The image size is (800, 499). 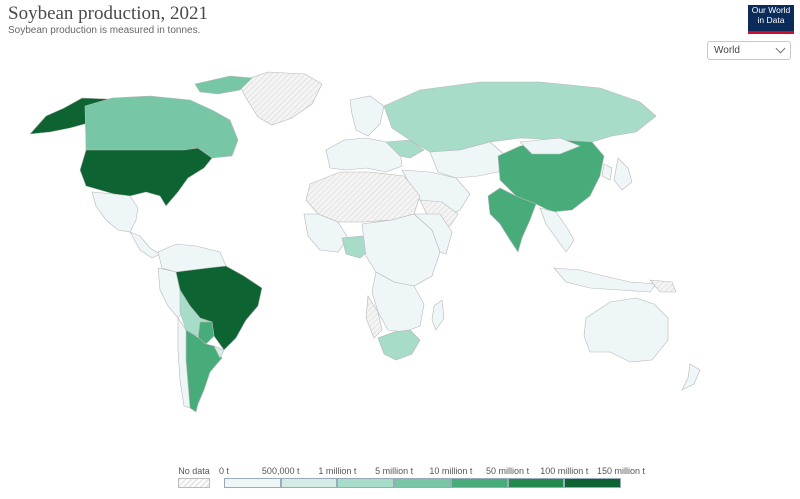 I want to click on chevron-down-icon, so click(x=780, y=48).